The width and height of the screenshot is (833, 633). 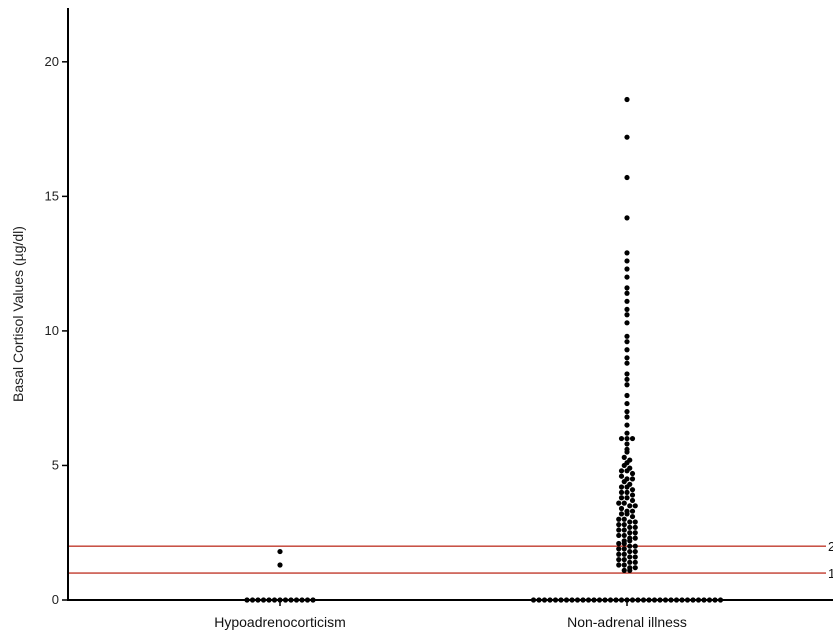 What do you see at coordinates (52, 61) in the screenshot?
I see `y-tick-label: 20` at bounding box center [52, 61].